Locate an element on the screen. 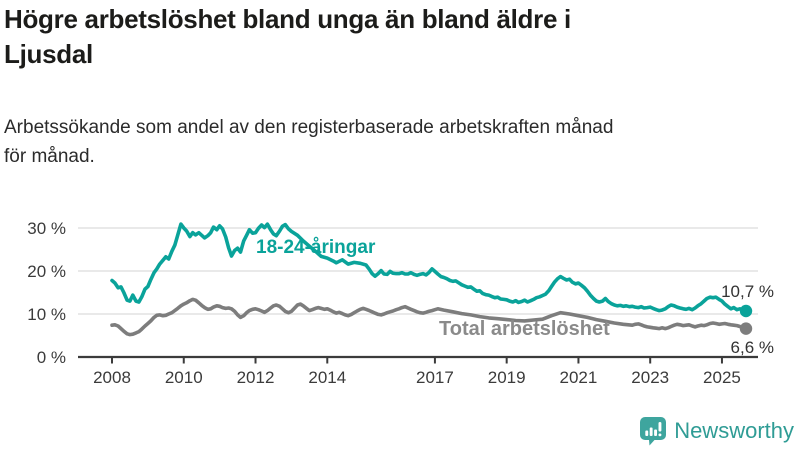 The image size is (800, 450). value-label-youth: 10,7 % is located at coordinates (747, 291).